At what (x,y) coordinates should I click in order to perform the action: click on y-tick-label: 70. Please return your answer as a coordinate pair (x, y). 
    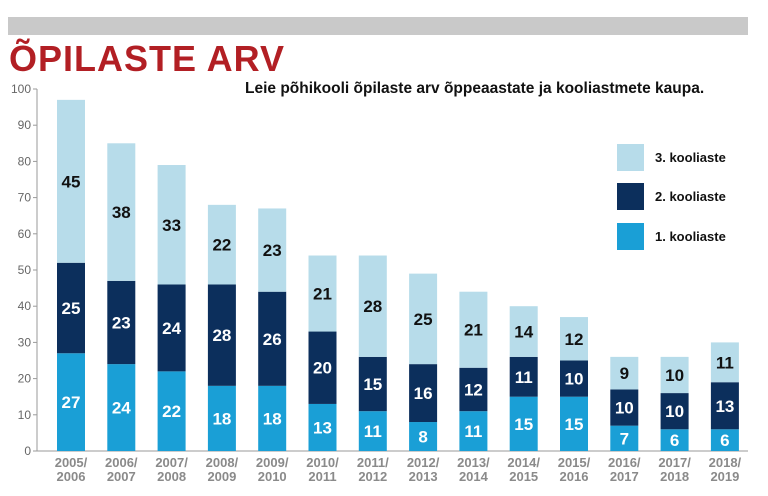
    Looking at the image, I should click on (25, 198).